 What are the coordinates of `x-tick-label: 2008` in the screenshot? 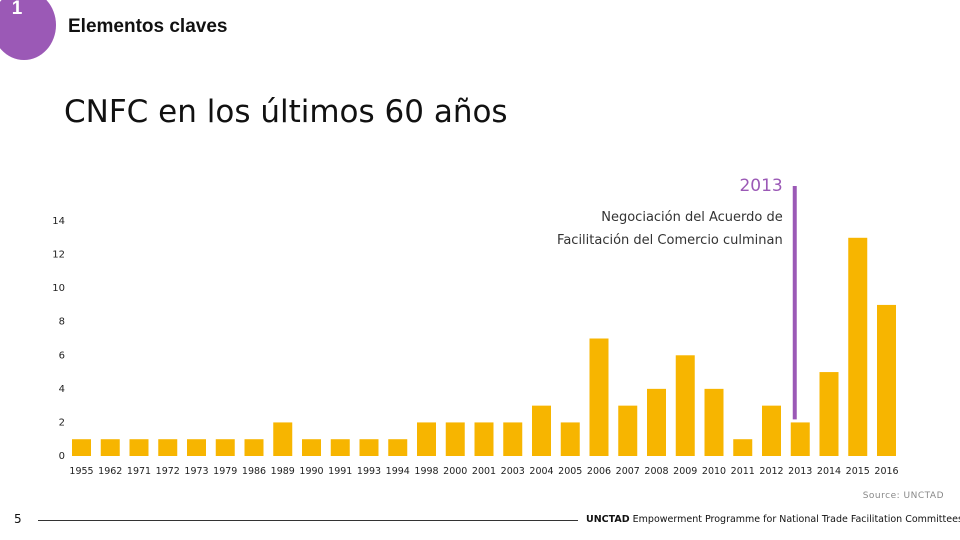 It's located at (656, 471).